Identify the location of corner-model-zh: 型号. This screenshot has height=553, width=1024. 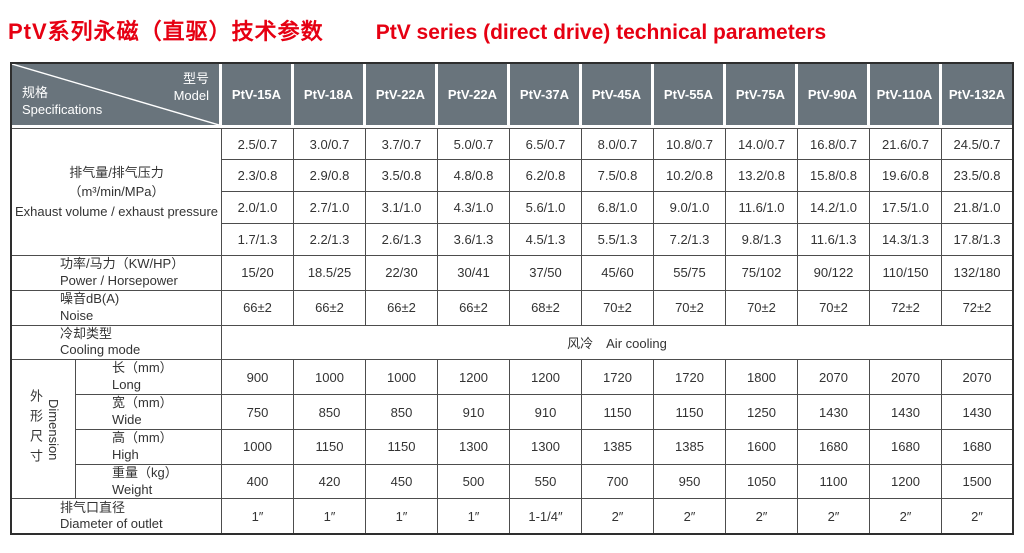
(195, 78).